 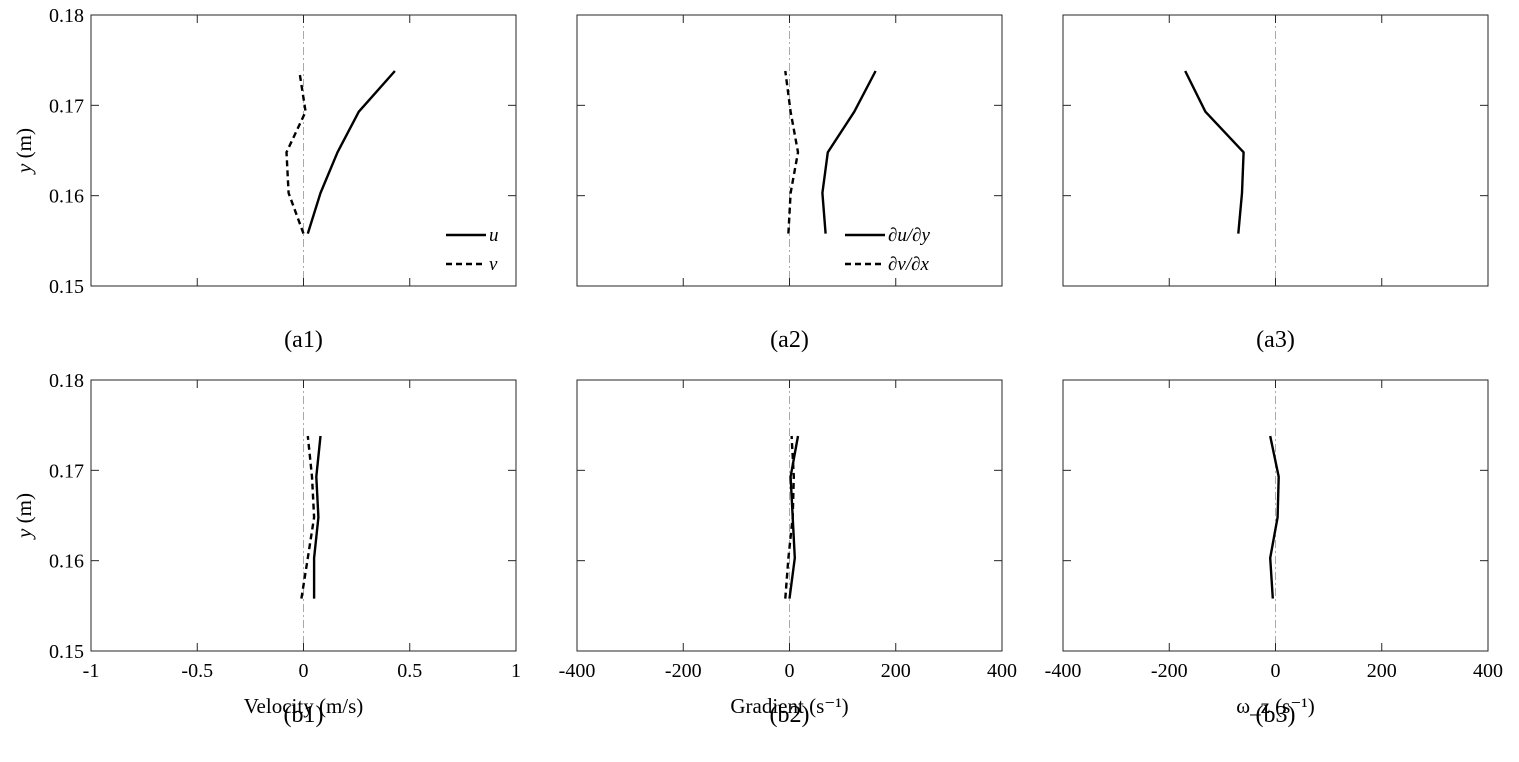 What do you see at coordinates (789, 340) in the screenshot?
I see `panel-label: (a2)` at bounding box center [789, 340].